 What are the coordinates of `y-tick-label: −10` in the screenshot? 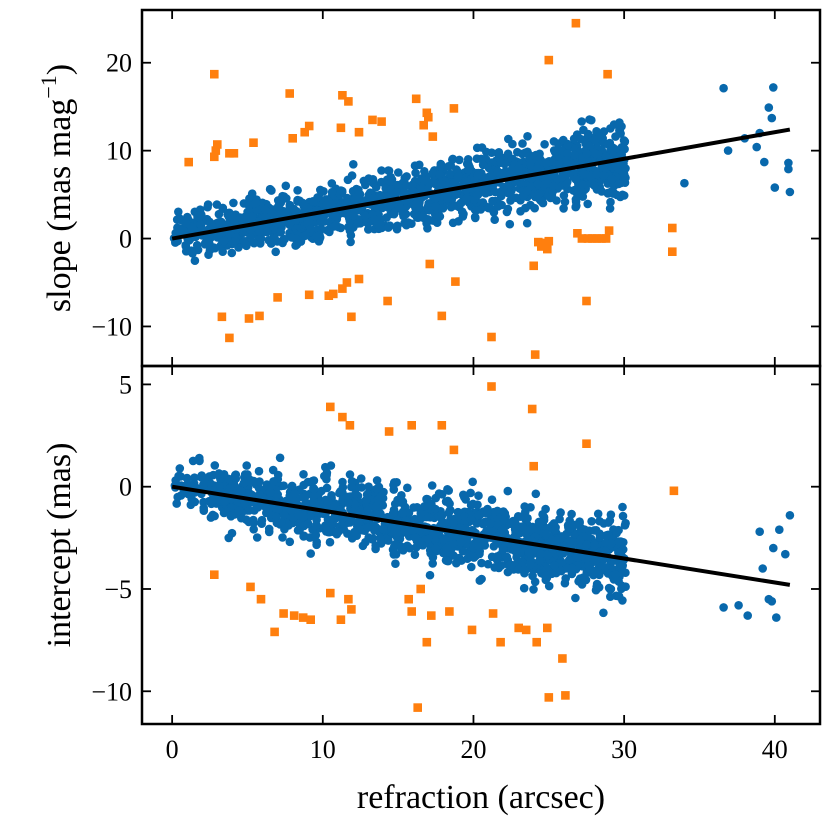 It's located at (111, 326).